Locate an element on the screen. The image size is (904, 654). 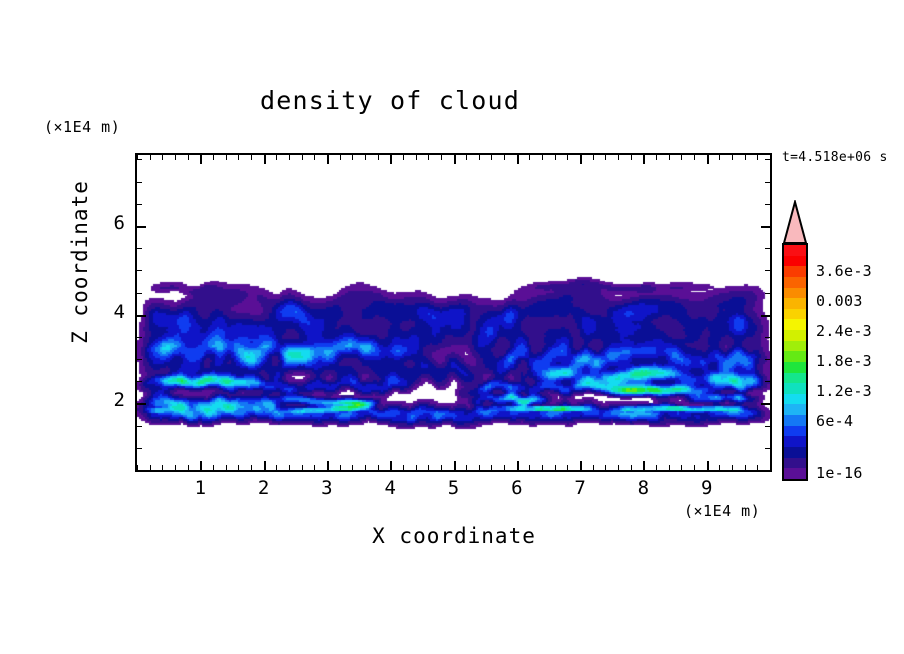
colorbar-tick-label: 6e-4 is located at coordinates (835, 421).